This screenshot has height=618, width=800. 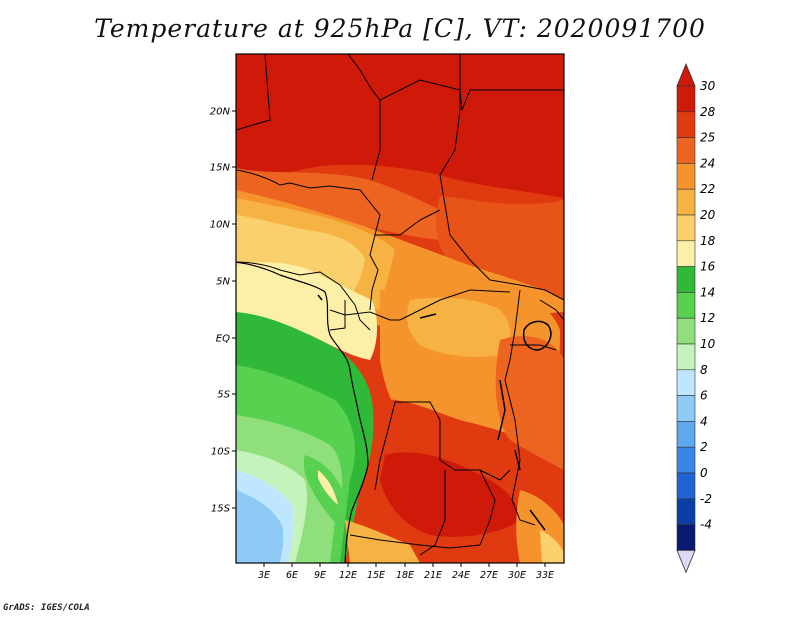 I want to click on lon-label: 30E, so click(x=517, y=575).